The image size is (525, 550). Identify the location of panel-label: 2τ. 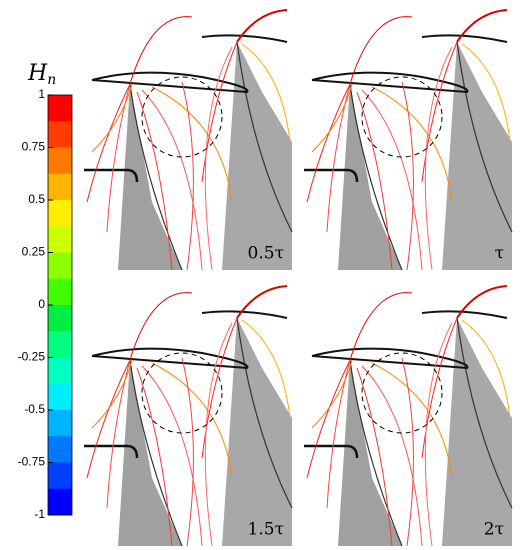
(494, 530).